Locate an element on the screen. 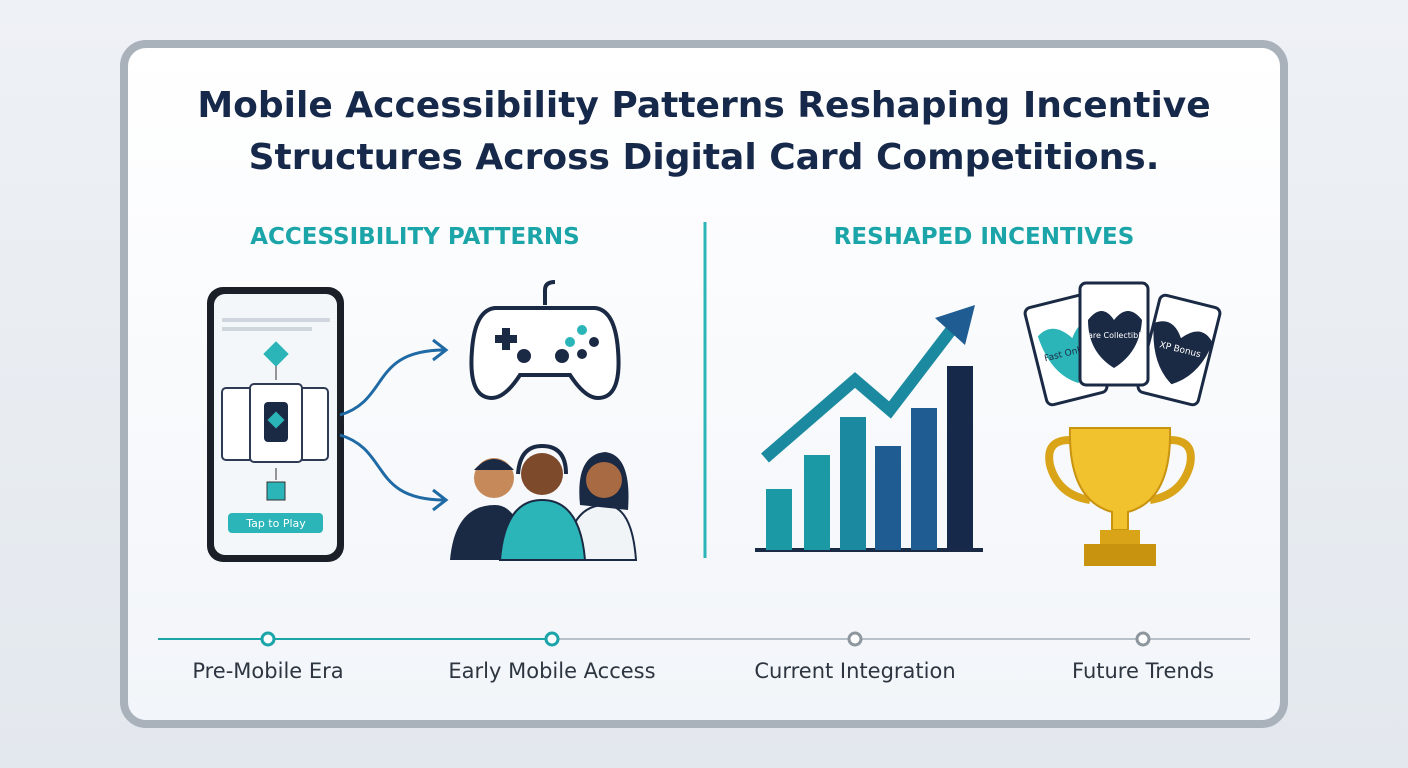  section-heading: RESHAPED INCENTIVES is located at coordinates (984, 237).